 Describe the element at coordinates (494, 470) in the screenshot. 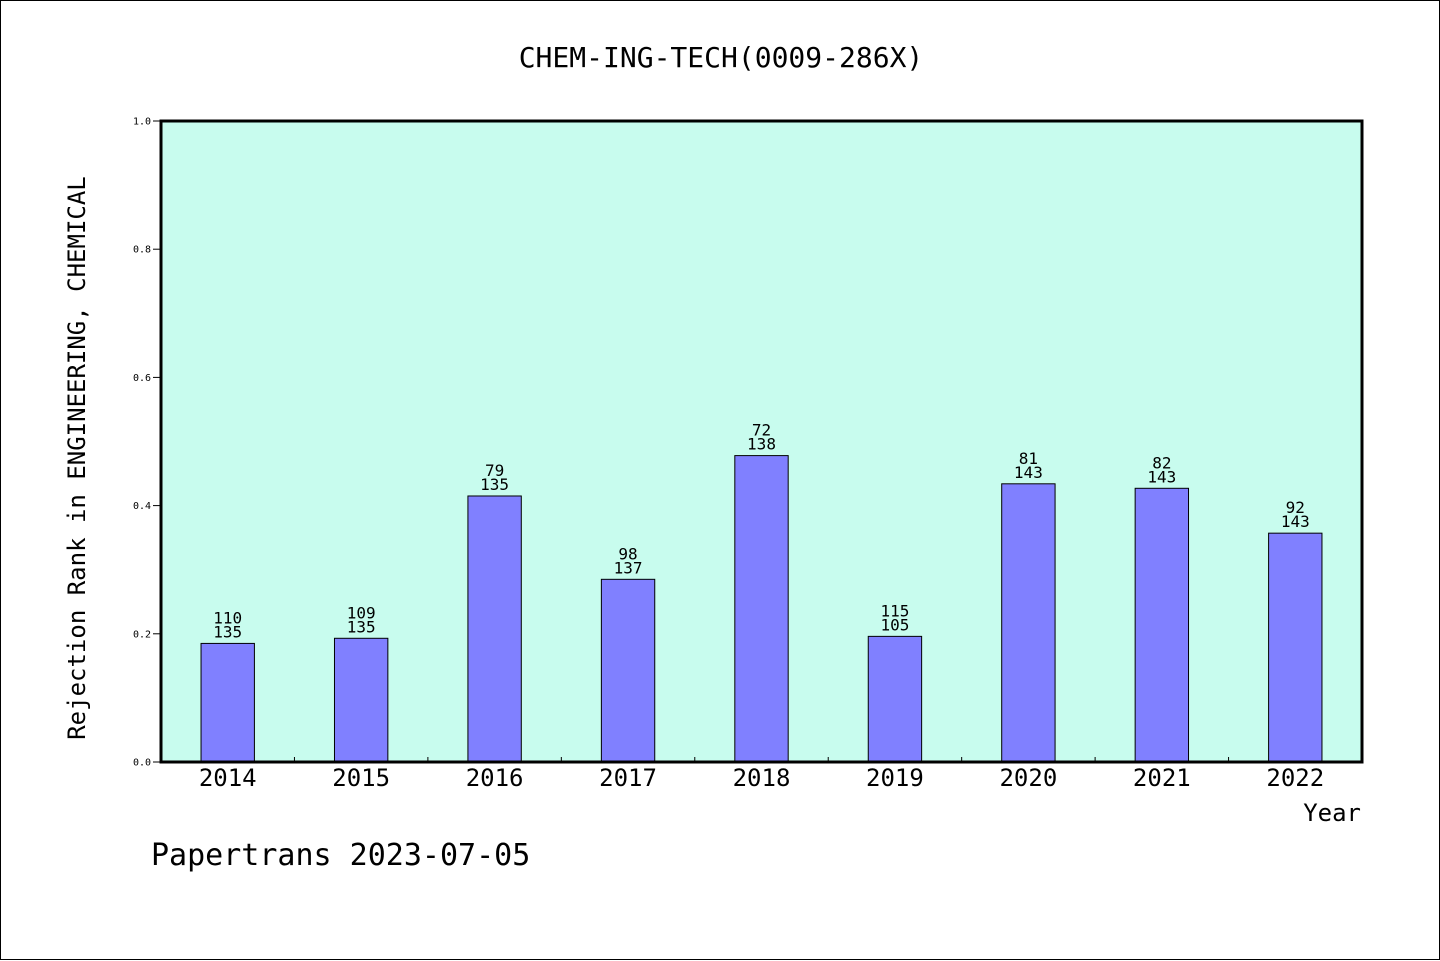

I see `bar-label-top: 79` at that location.